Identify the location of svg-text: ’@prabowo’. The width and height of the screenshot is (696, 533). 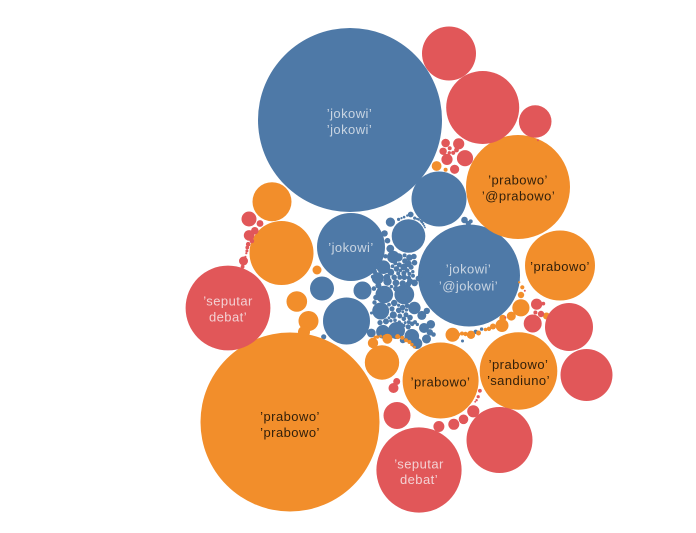
(518, 196).